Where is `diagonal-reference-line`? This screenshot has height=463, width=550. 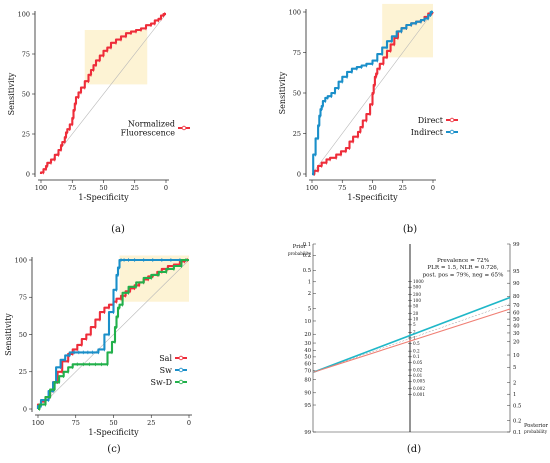 diagonal-reference-line is located at coordinates (113, 334).